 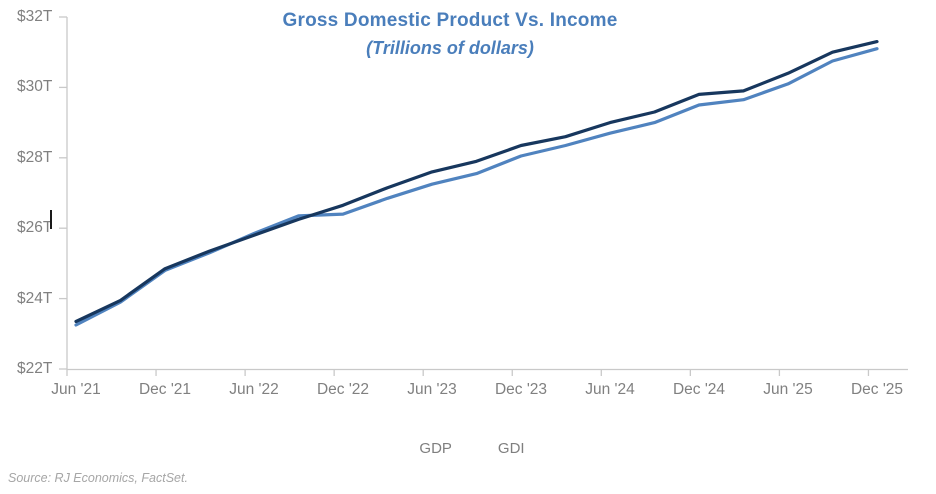 I want to click on x-axis-label-dec23: Dec '23, so click(x=521, y=389).